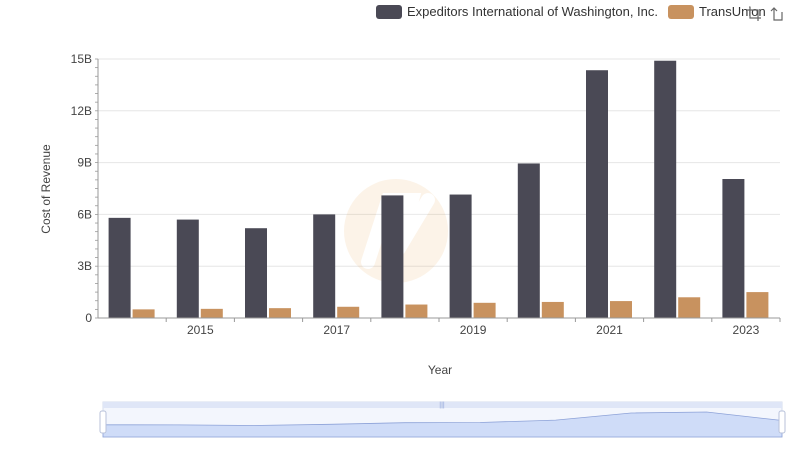 The width and height of the screenshot is (800, 461). I want to click on data-zoom-slider: |||, so click(442, 419).